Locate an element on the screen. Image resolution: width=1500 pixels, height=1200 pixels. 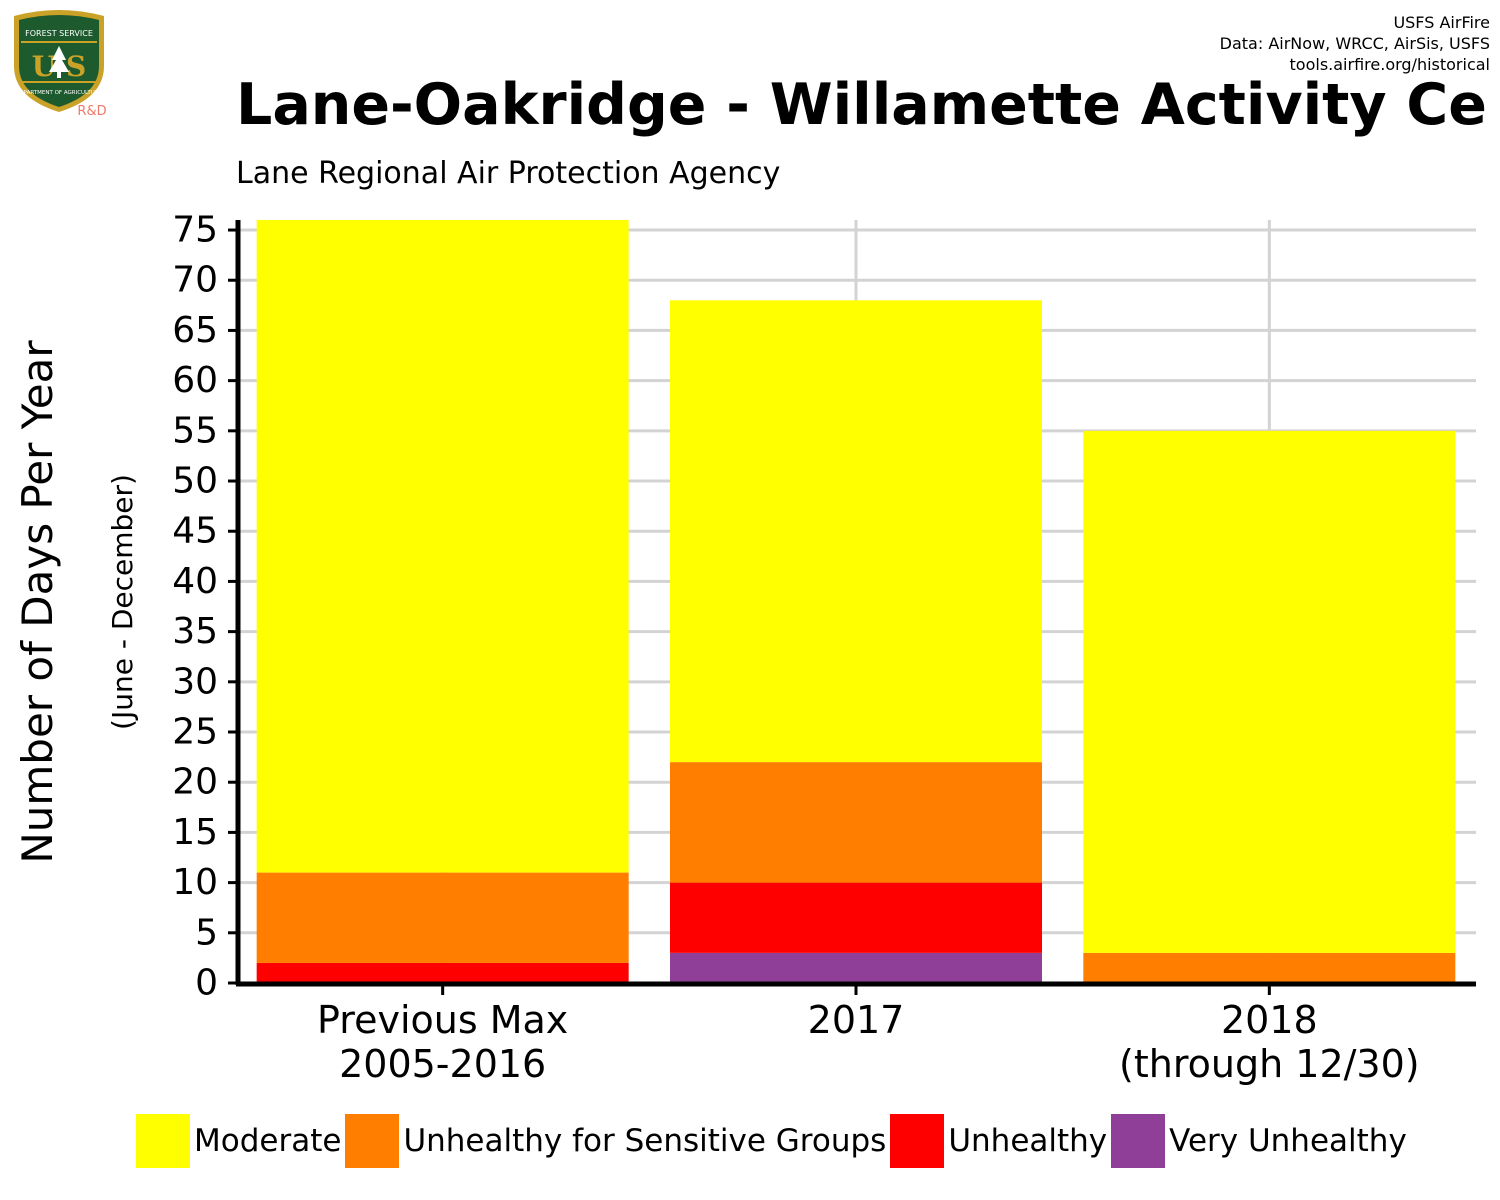
logo-bottom-text: DEPARTMENT OF AGRICULTURE is located at coordinates (59, 93).